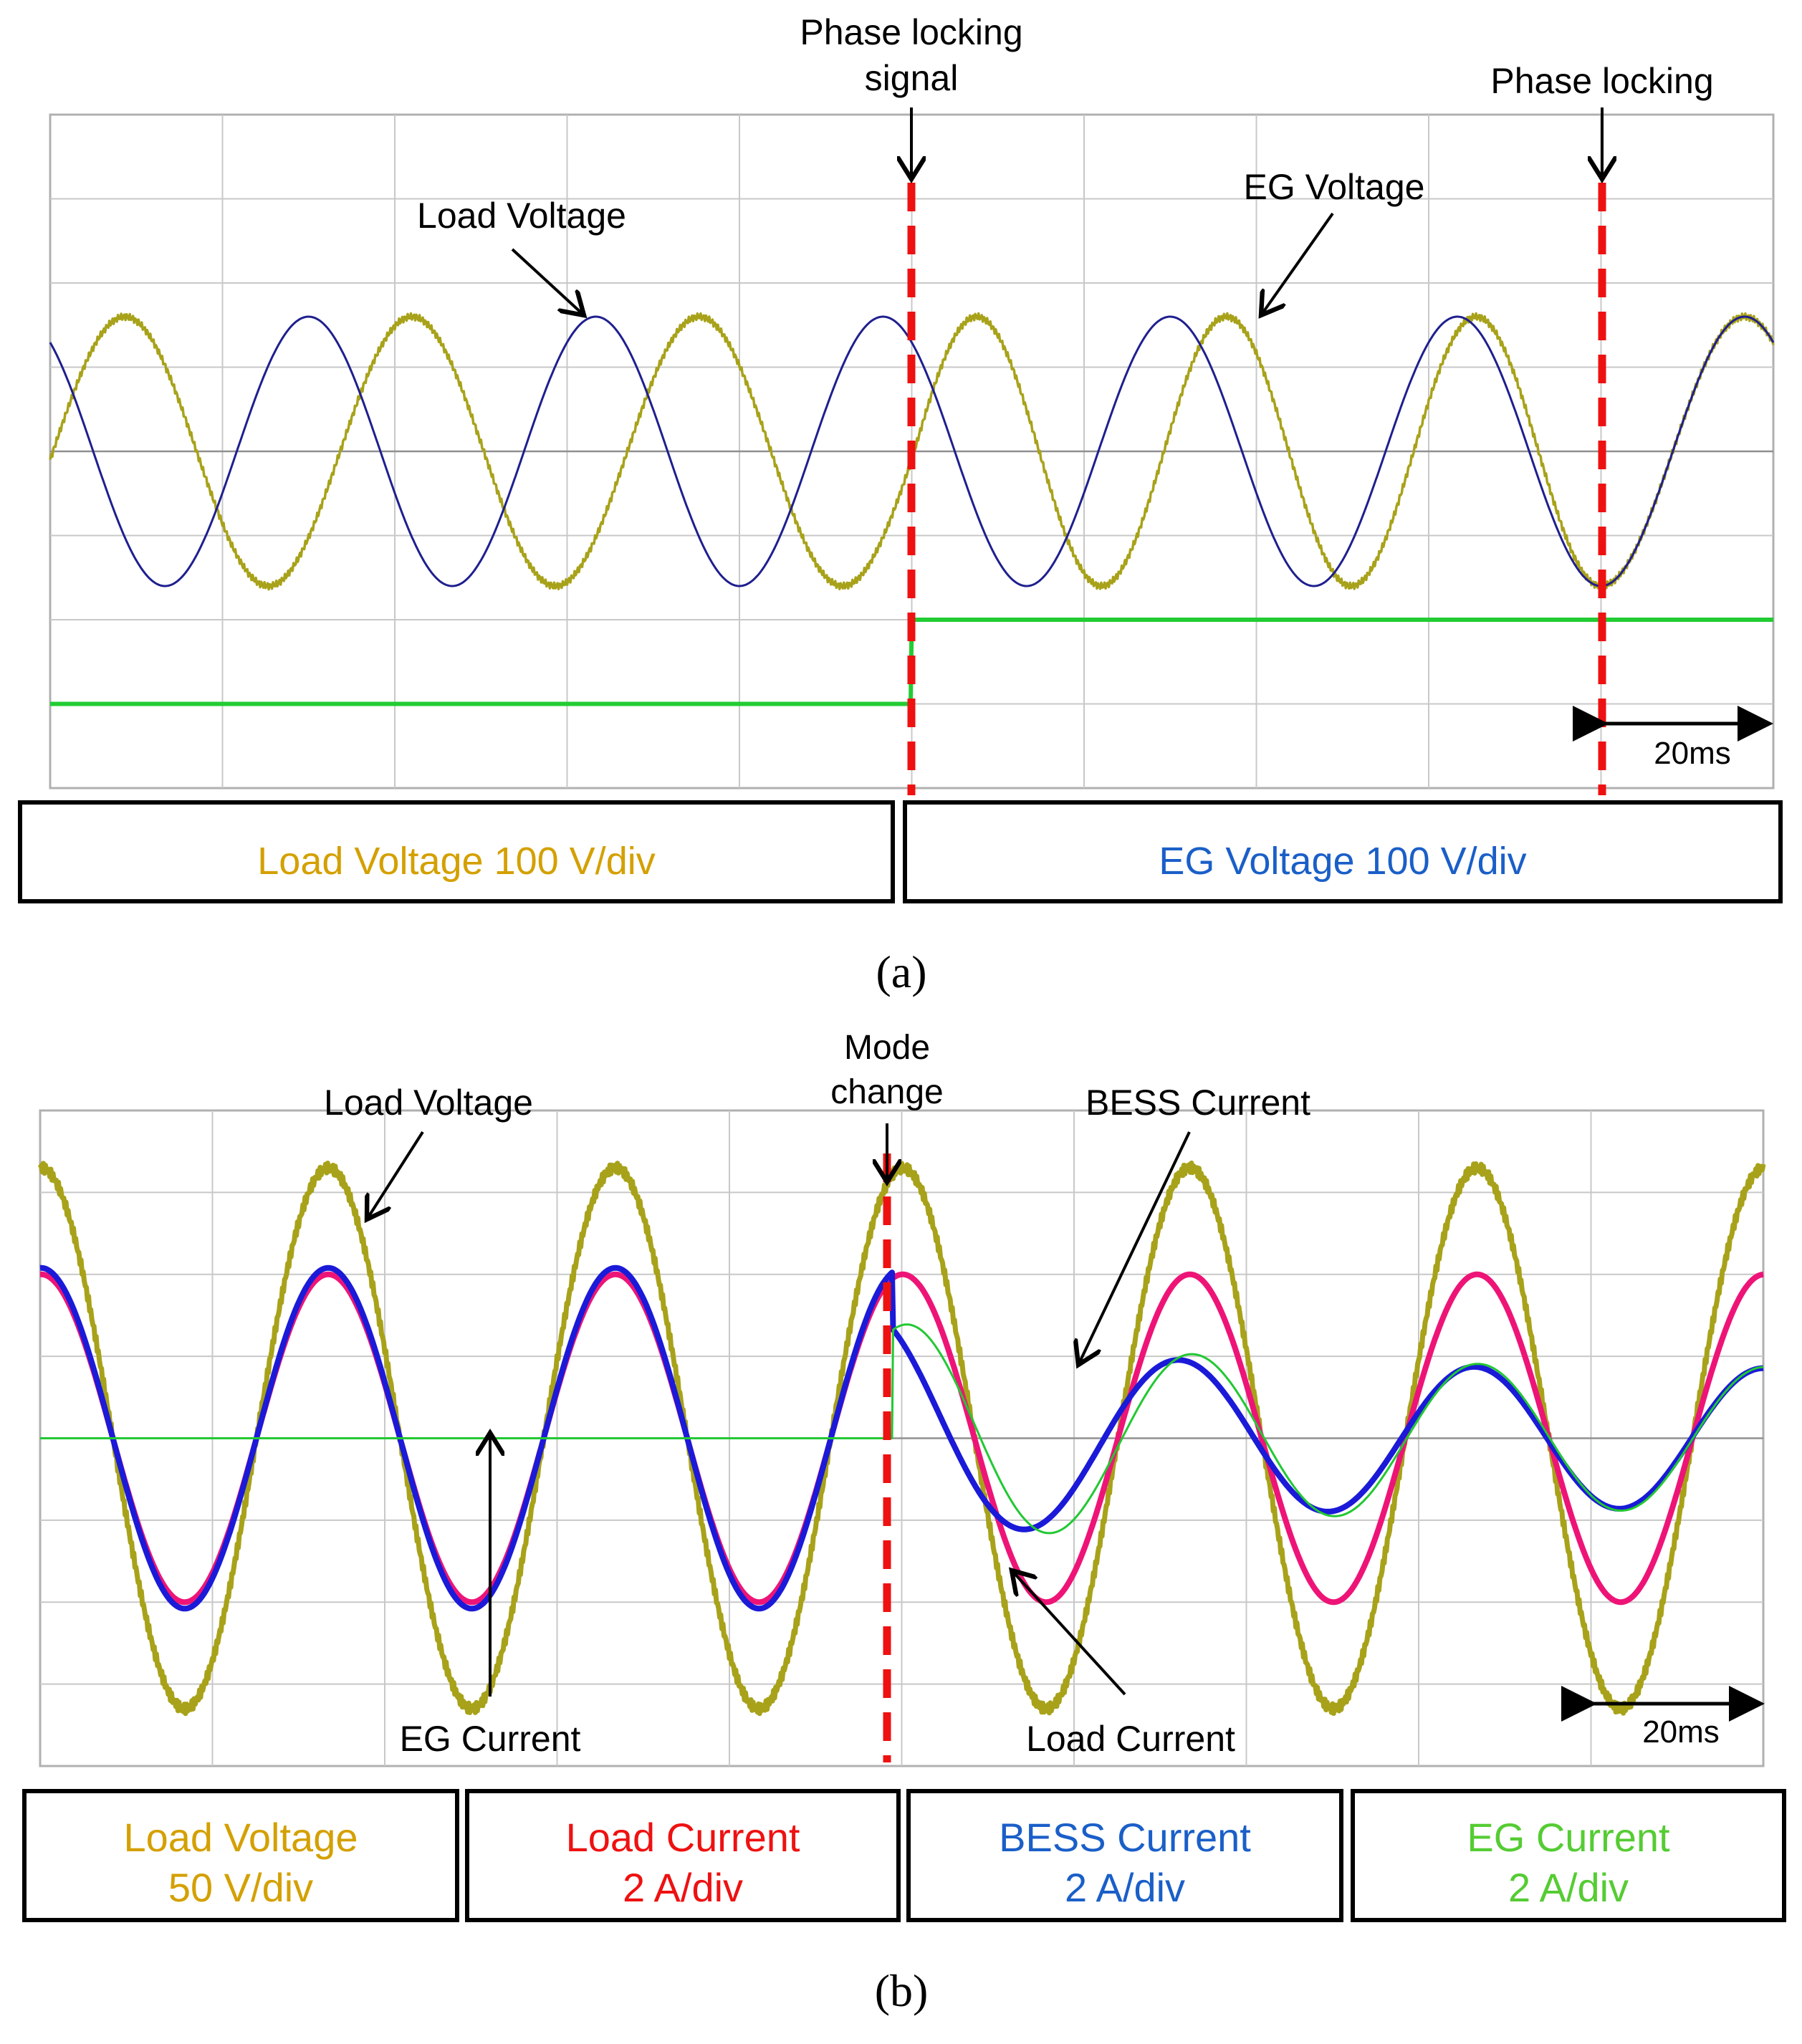  I want to click on load-current-arrow-b, so click(1069, 1633).